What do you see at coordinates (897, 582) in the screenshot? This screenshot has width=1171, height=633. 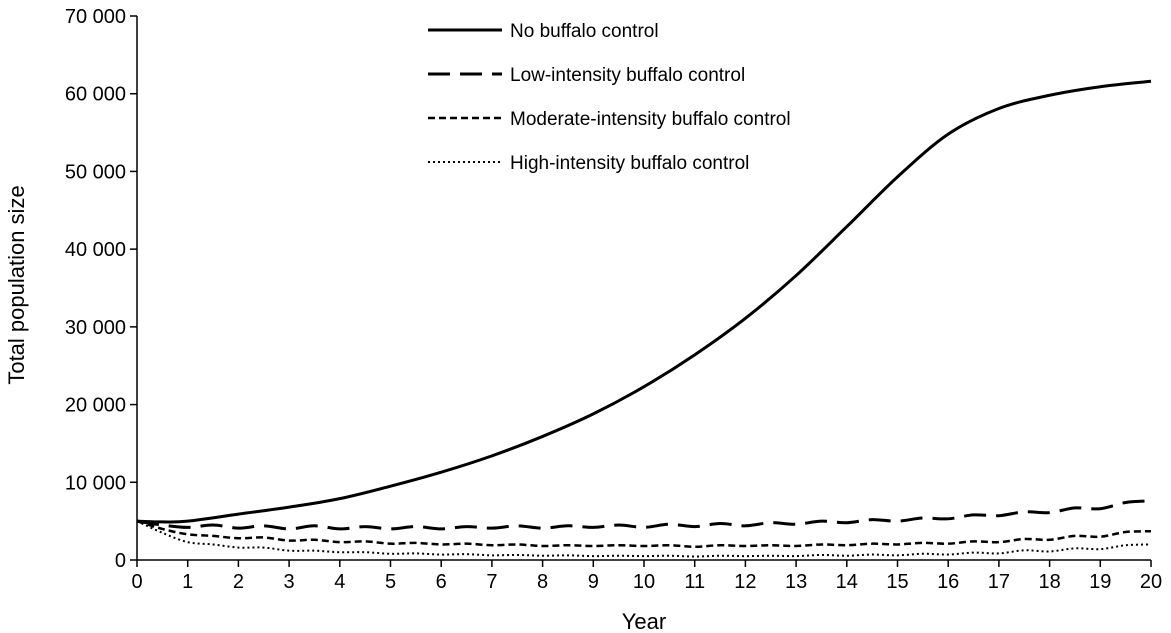 I see `x-tick-label: 15` at bounding box center [897, 582].